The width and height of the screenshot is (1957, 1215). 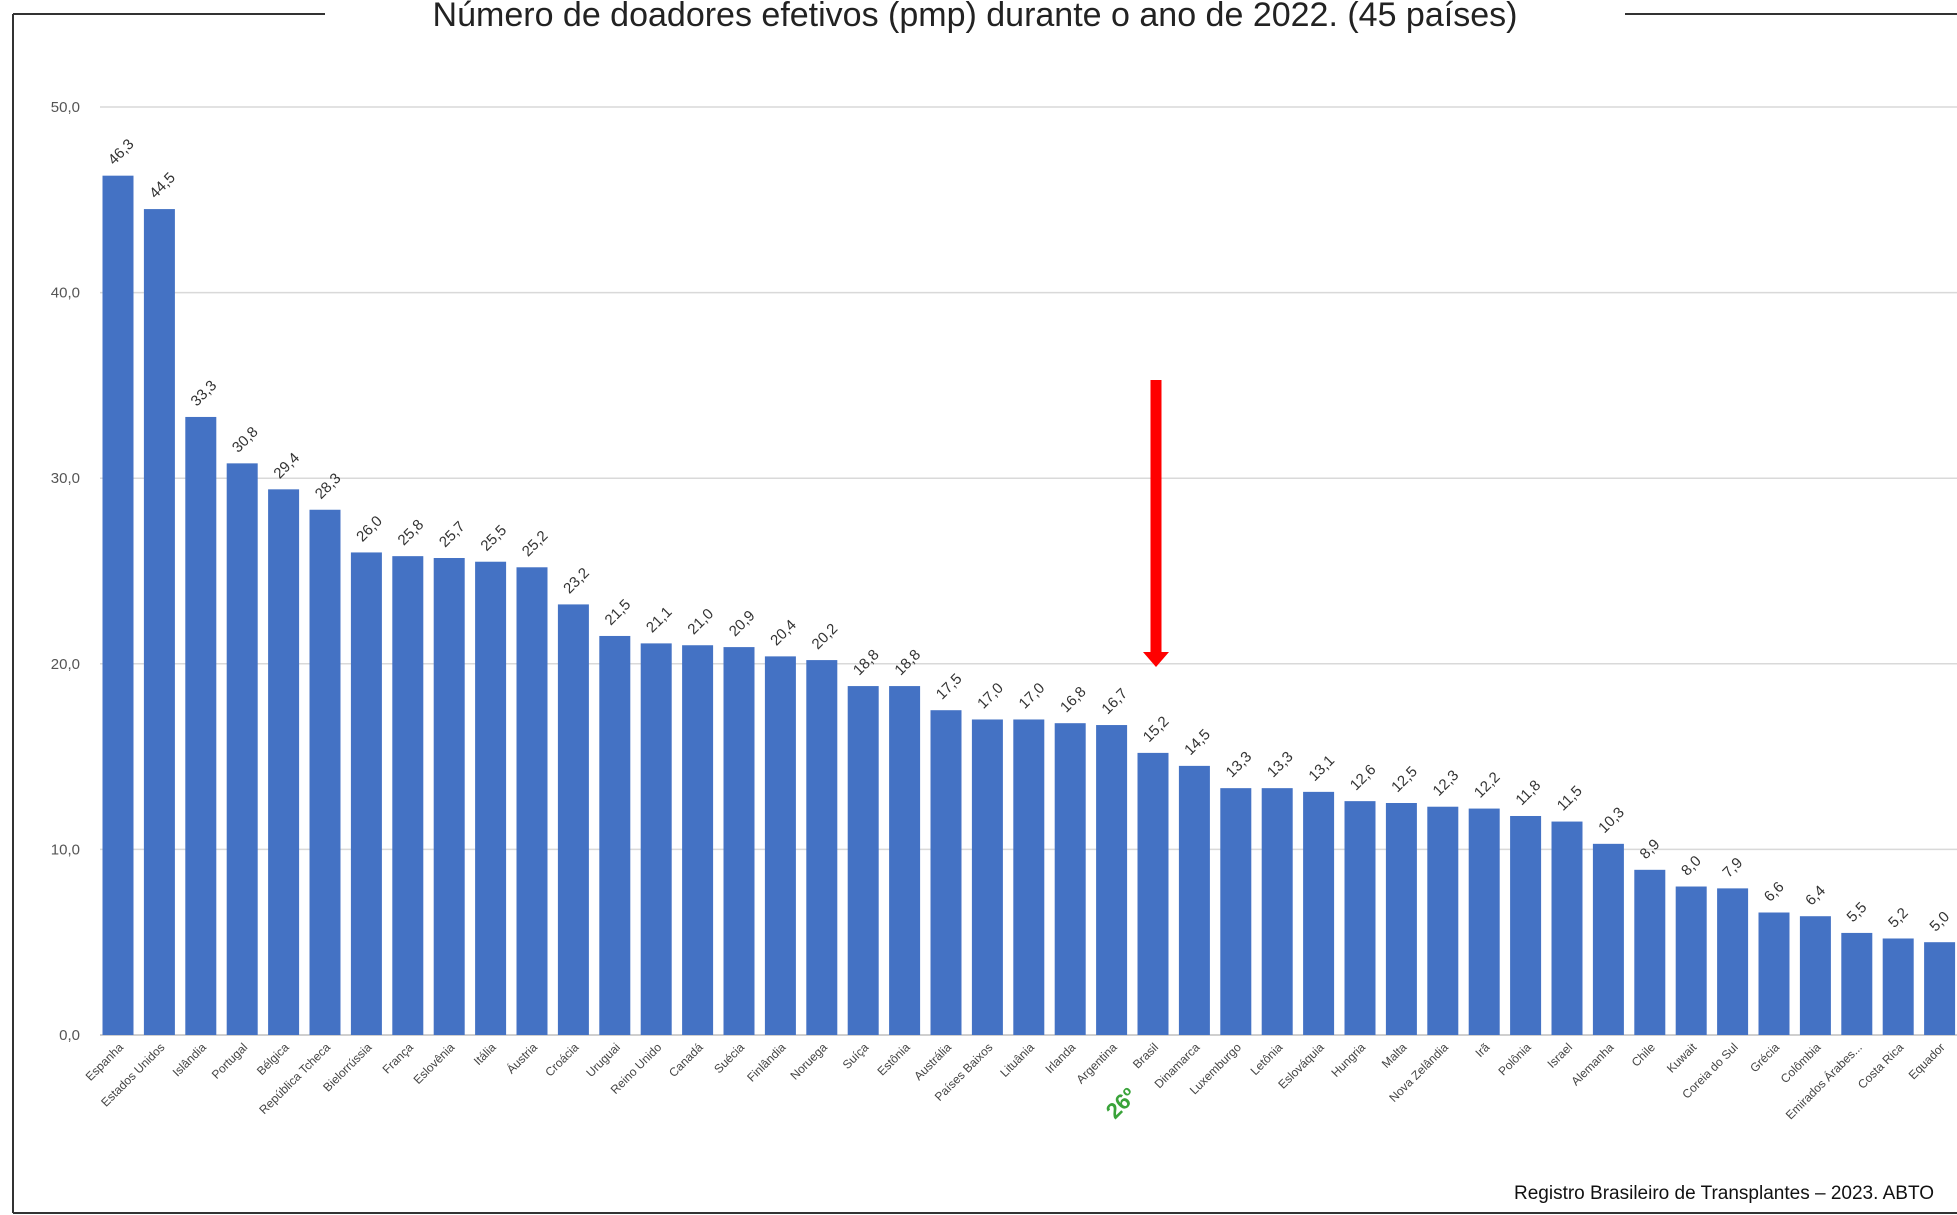 What do you see at coordinates (603, 1060) in the screenshot?
I see `x-tick-label: Uruguai` at bounding box center [603, 1060].